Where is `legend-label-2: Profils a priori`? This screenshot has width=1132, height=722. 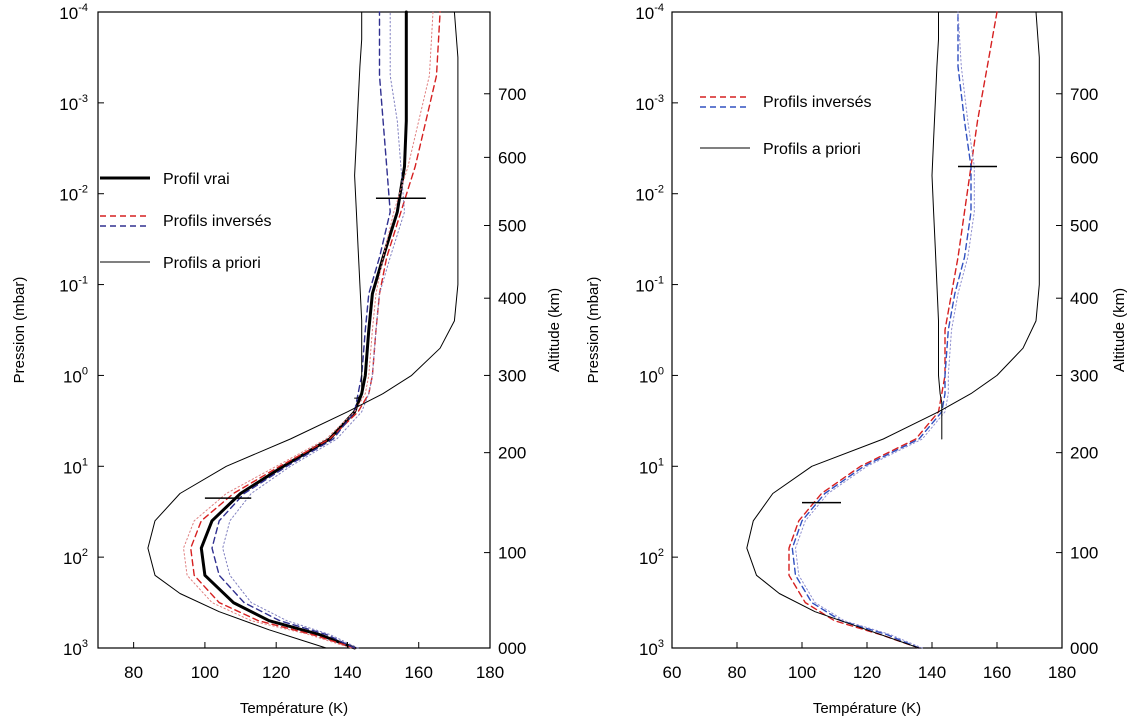 legend-label-2: Profils a priori is located at coordinates (212, 263).